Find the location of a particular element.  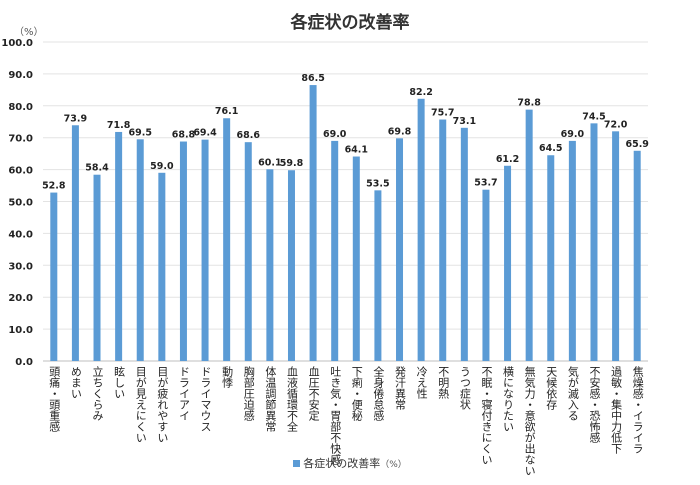

x-tick-label: 全身倦怠感 is located at coordinates (378, 393).